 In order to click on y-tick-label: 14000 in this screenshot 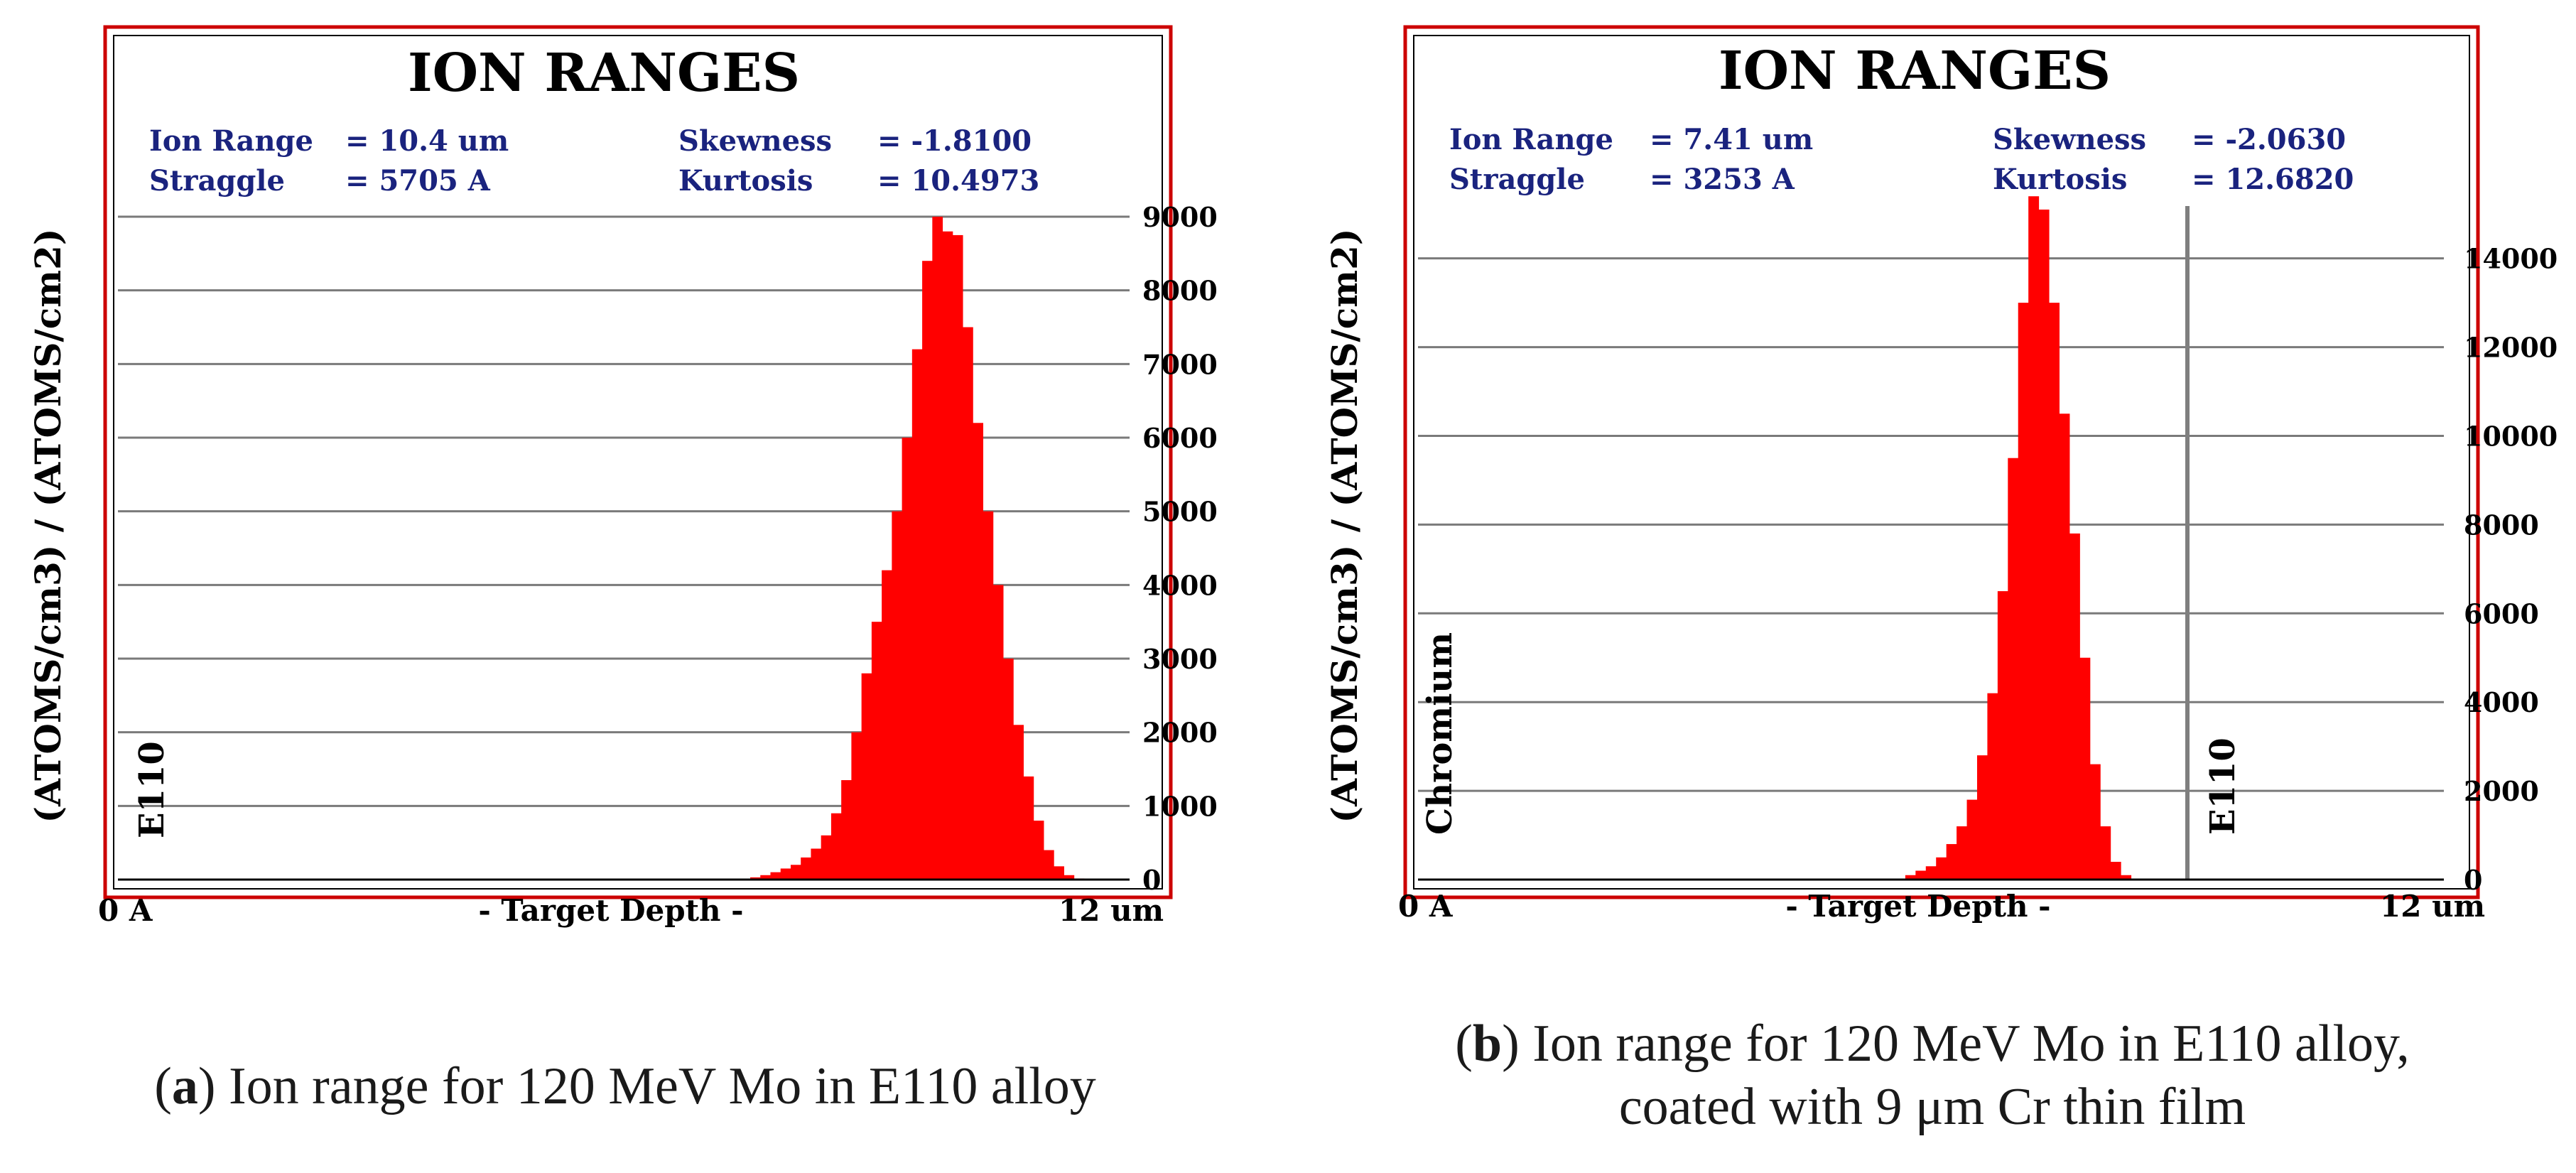, I will do `click(2511, 259)`.